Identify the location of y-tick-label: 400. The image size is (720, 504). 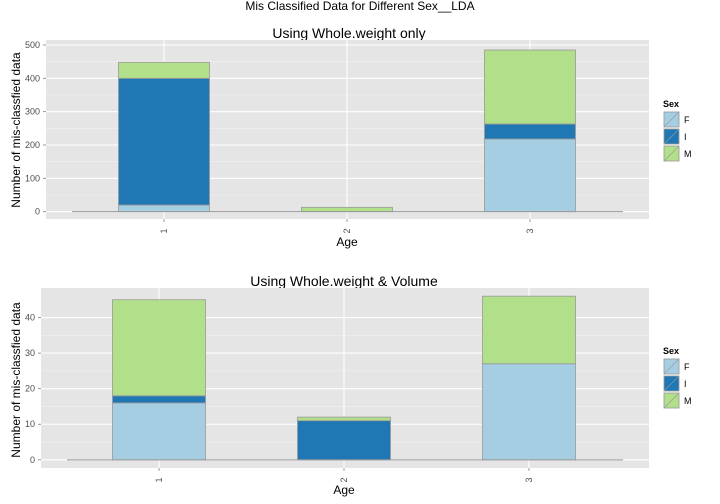
(32, 78).